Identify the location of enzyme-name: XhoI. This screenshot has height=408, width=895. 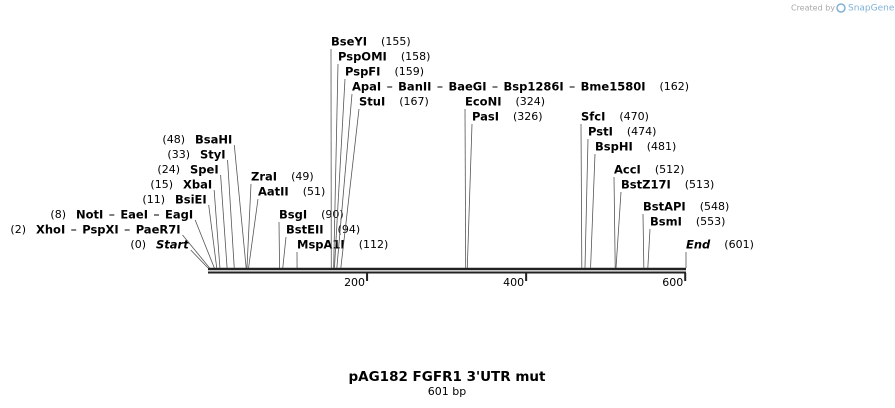
(50, 230).